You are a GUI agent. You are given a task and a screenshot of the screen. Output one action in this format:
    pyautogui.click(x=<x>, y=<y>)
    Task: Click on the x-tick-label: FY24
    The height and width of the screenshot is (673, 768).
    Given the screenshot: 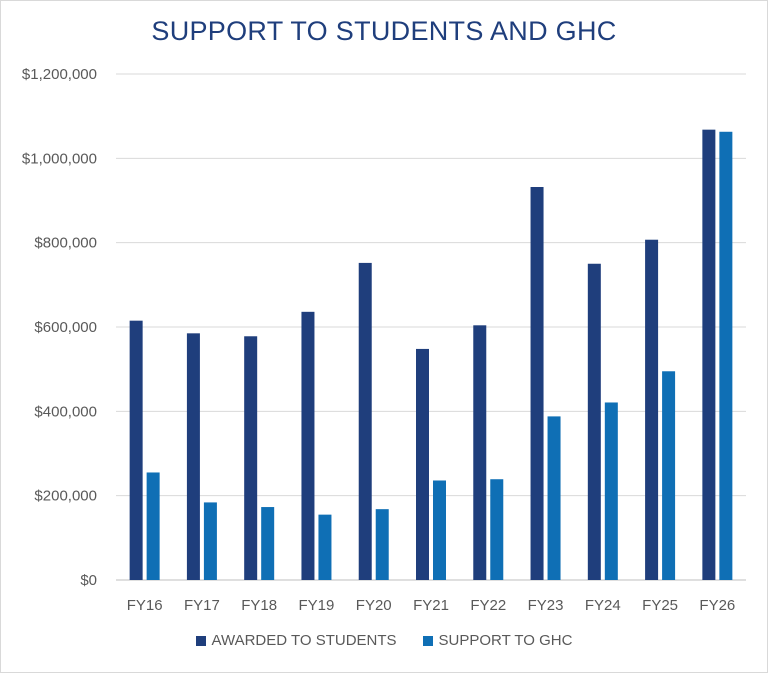 What is the action you would take?
    pyautogui.click(x=603, y=605)
    